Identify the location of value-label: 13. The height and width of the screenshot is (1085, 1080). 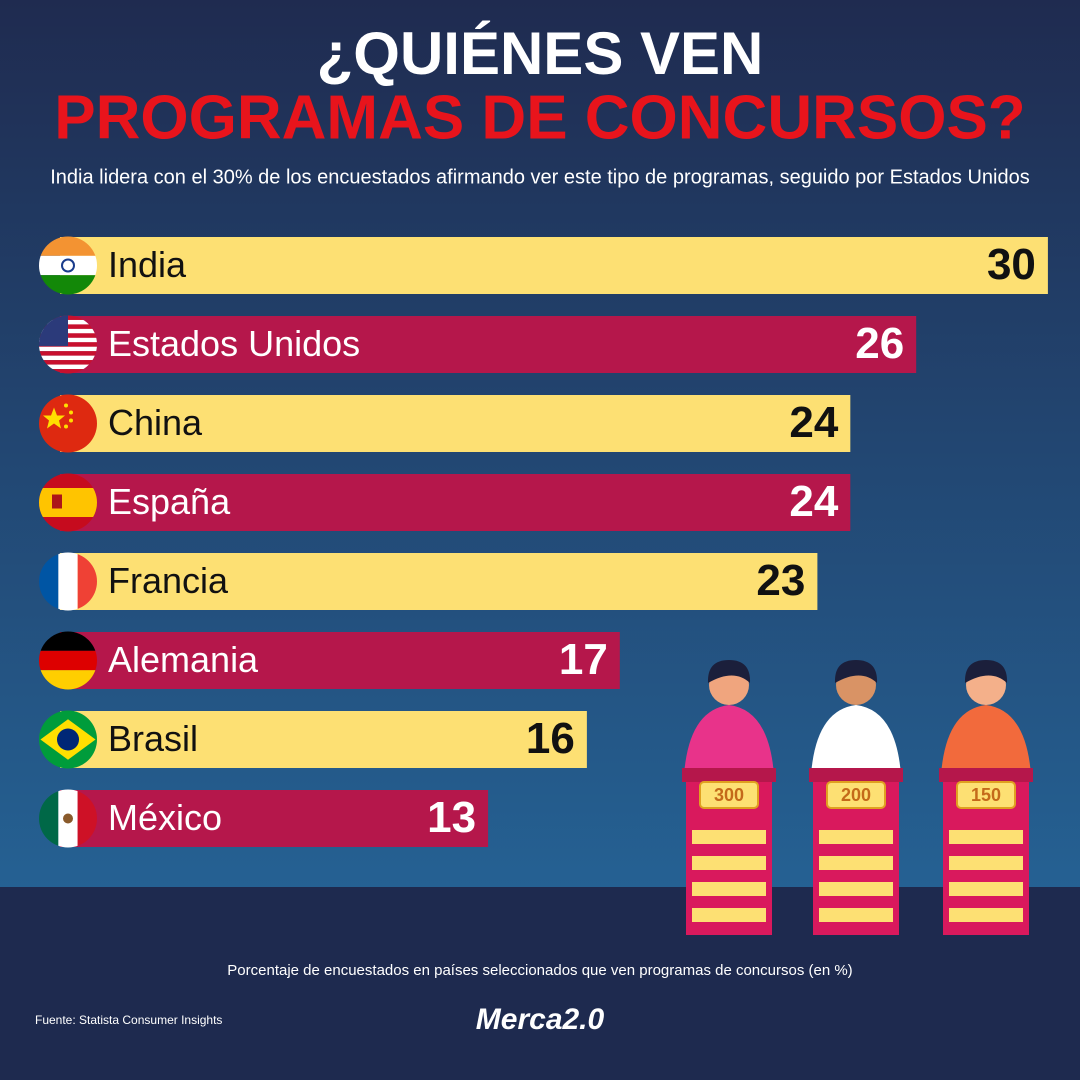
(451, 817).